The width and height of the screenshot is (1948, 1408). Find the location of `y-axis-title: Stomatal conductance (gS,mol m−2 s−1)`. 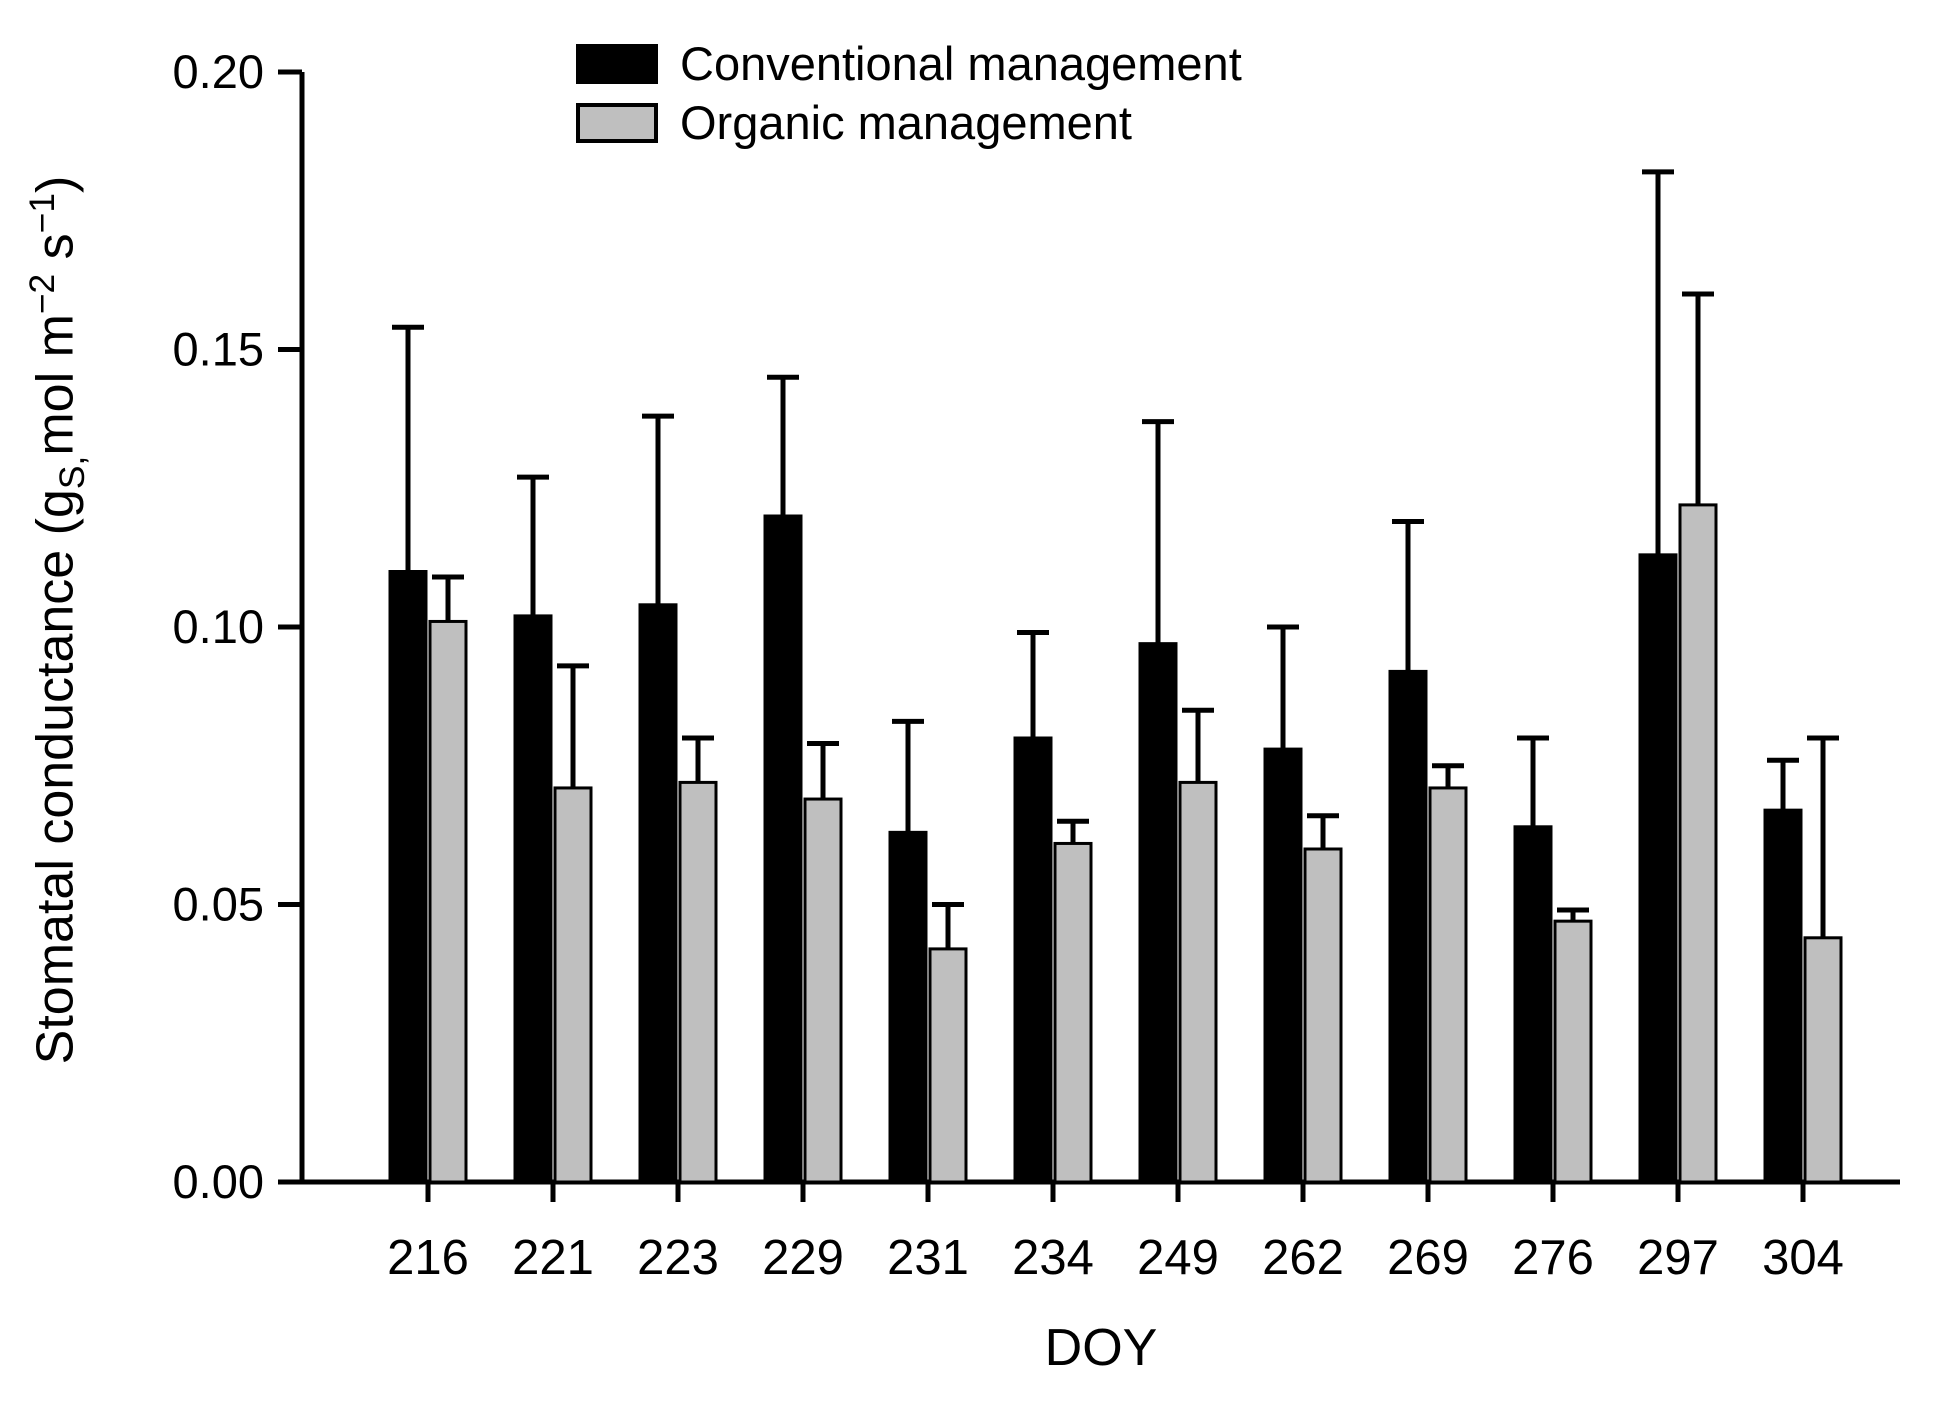

y-axis-title: Stomatal conductance (gS,mol m−2 s−1) is located at coordinates (58, 620).